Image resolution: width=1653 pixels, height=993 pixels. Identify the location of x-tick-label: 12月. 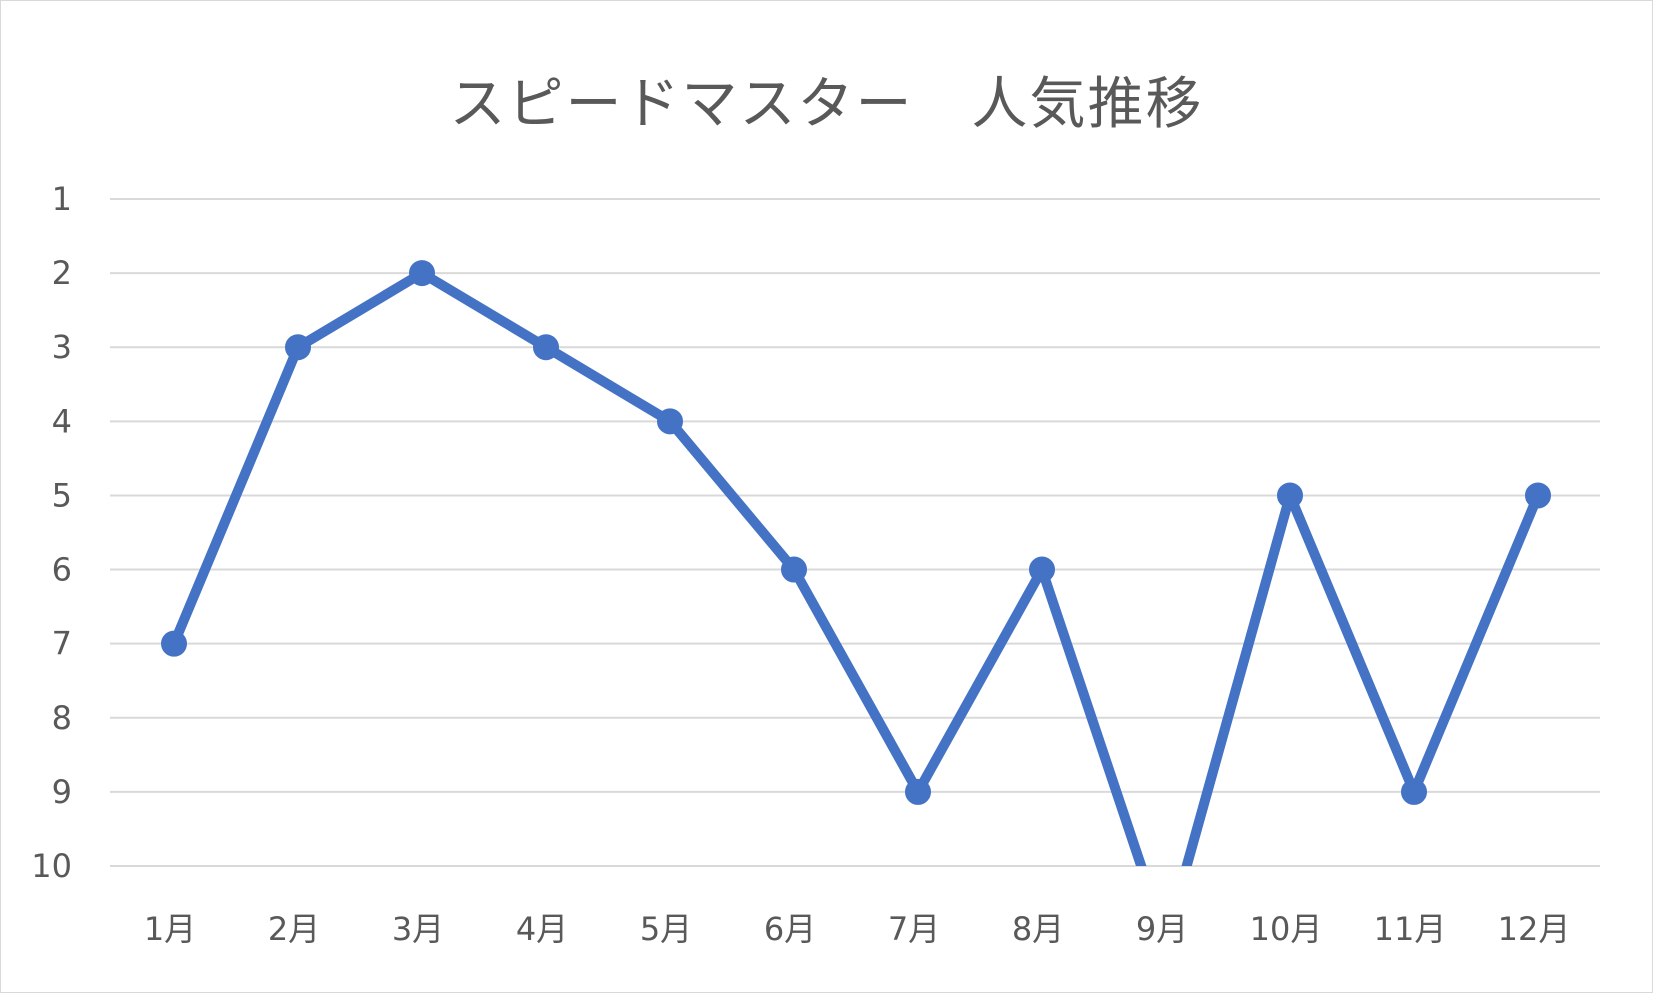
(1534, 929).